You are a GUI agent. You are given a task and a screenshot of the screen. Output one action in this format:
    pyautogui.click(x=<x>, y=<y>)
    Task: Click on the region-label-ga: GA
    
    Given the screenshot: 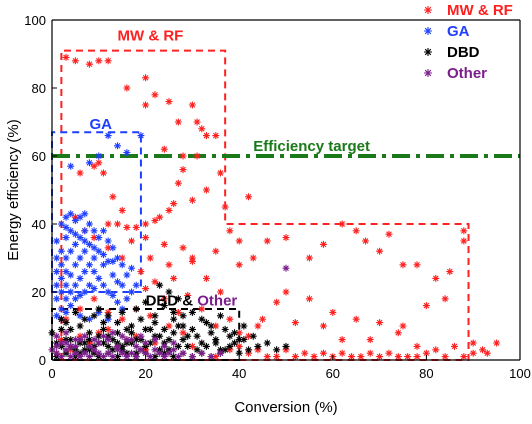 What is the action you would take?
    pyautogui.click(x=100, y=124)
    